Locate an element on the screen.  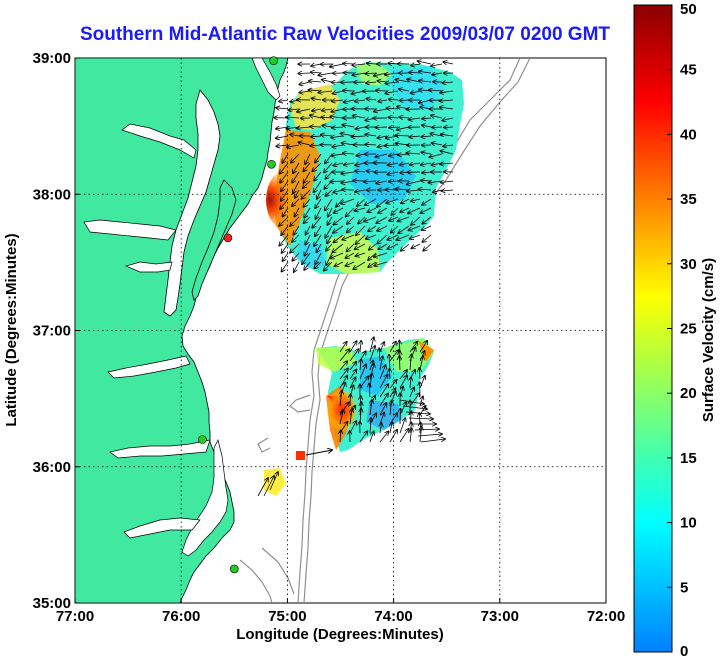
colorbar-tick-label: 0 is located at coordinates (684, 651).